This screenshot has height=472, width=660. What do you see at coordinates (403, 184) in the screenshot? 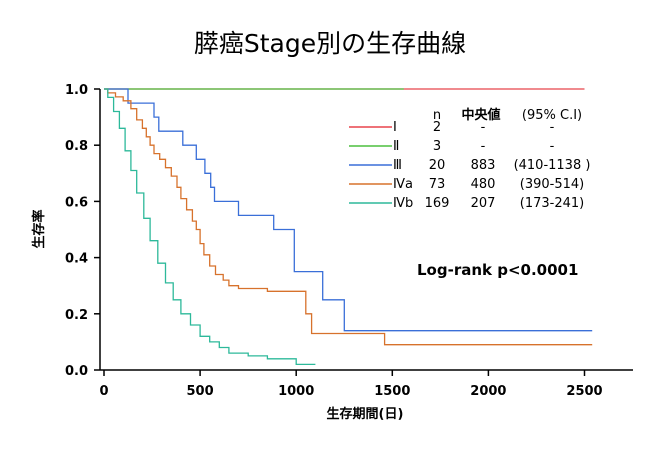
I see `legend-stage: Ⅳa` at bounding box center [403, 184].